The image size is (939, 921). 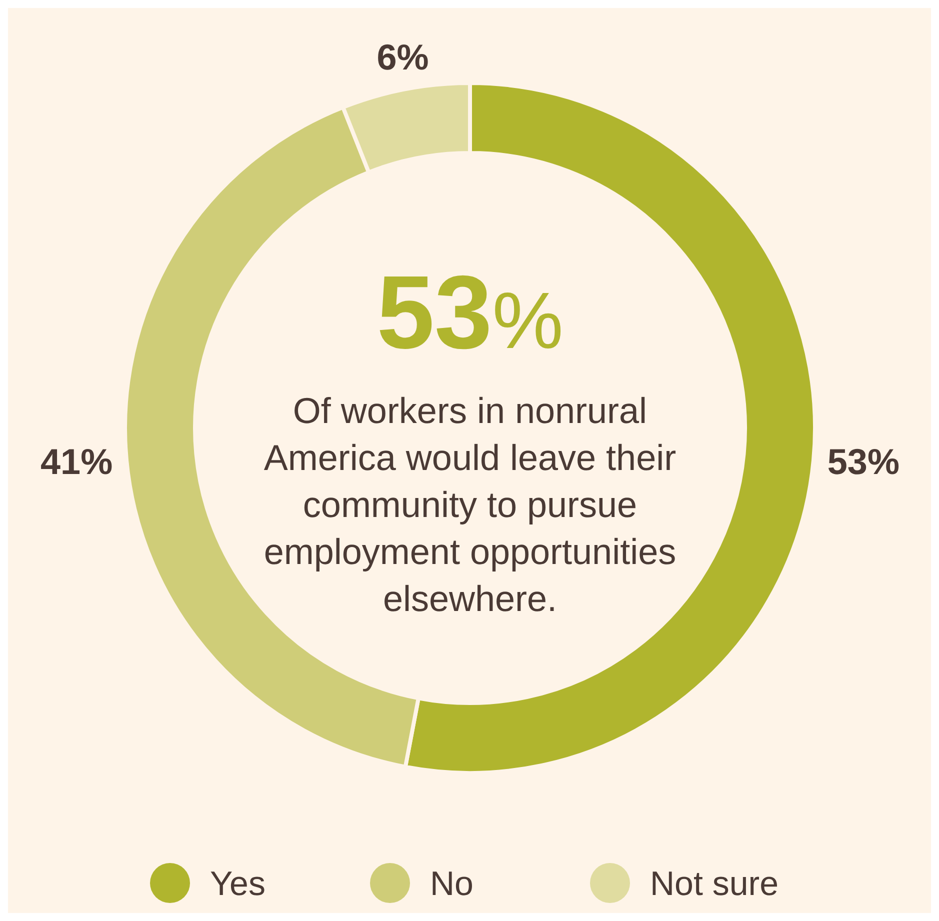 I want to click on text: 53%, so click(x=470, y=313).